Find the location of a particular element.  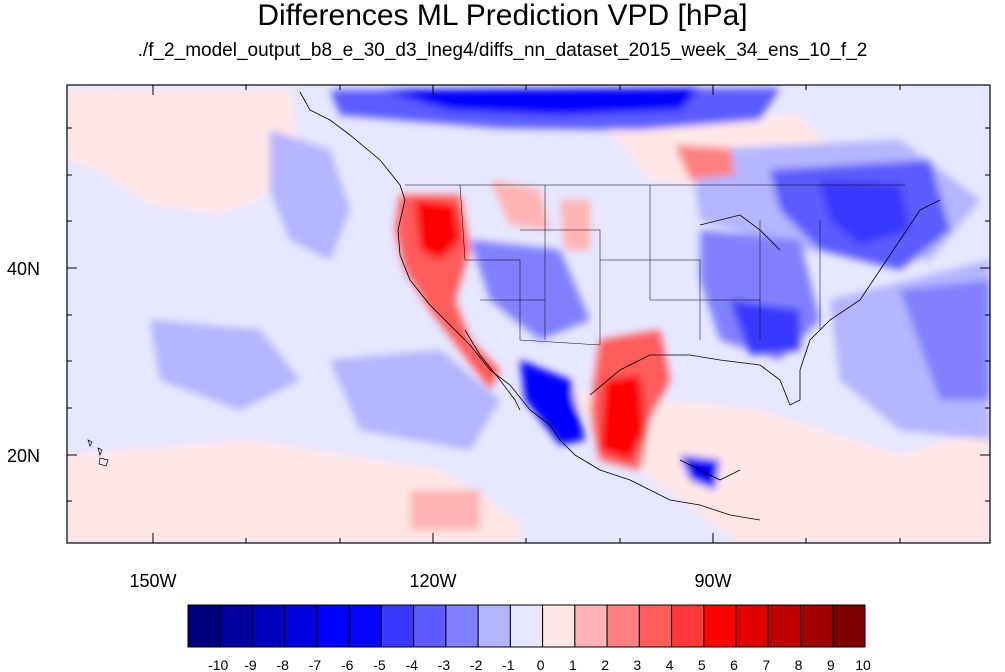

colorbar-tick-label: 6 is located at coordinates (734, 664).